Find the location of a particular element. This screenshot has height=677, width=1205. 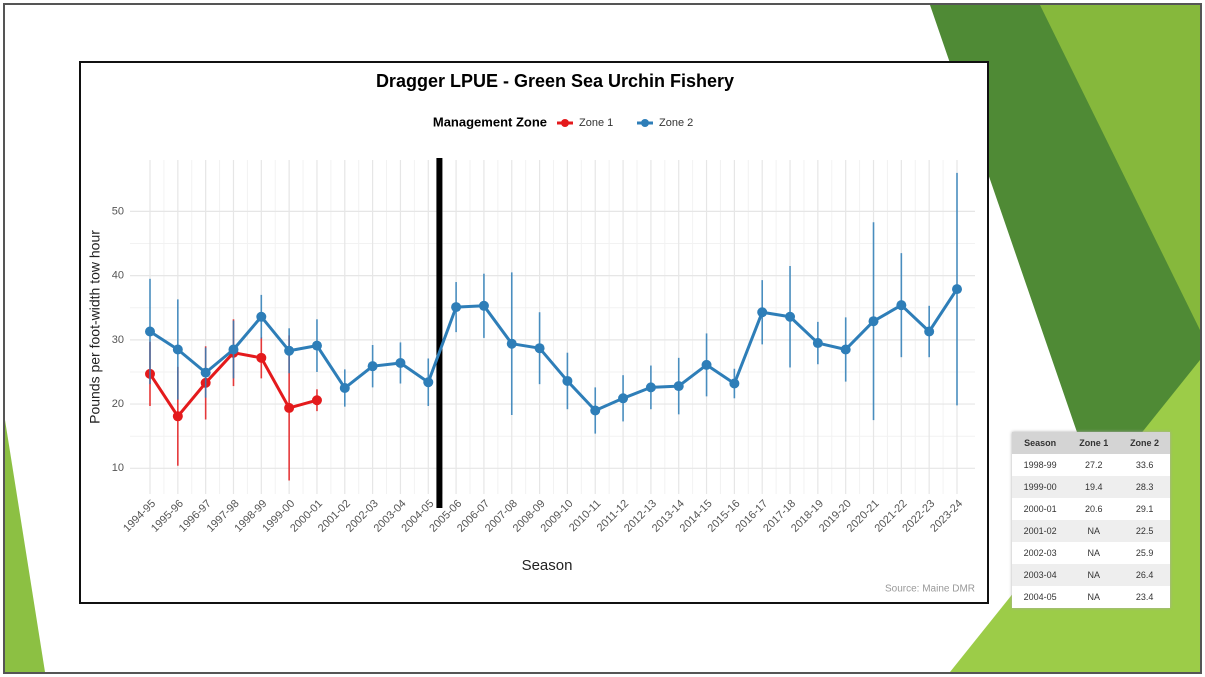

table-row: 2000-01 20.6 29.1 is located at coordinates (1091, 509).